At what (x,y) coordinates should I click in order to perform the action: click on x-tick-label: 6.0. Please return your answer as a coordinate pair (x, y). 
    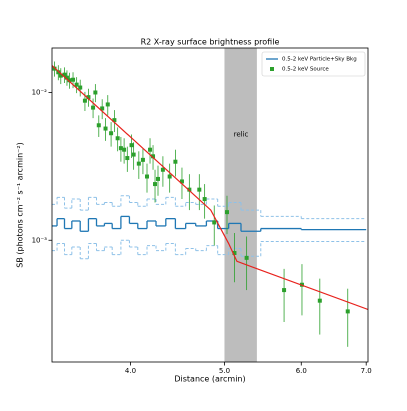
    Looking at the image, I should click on (301, 371).